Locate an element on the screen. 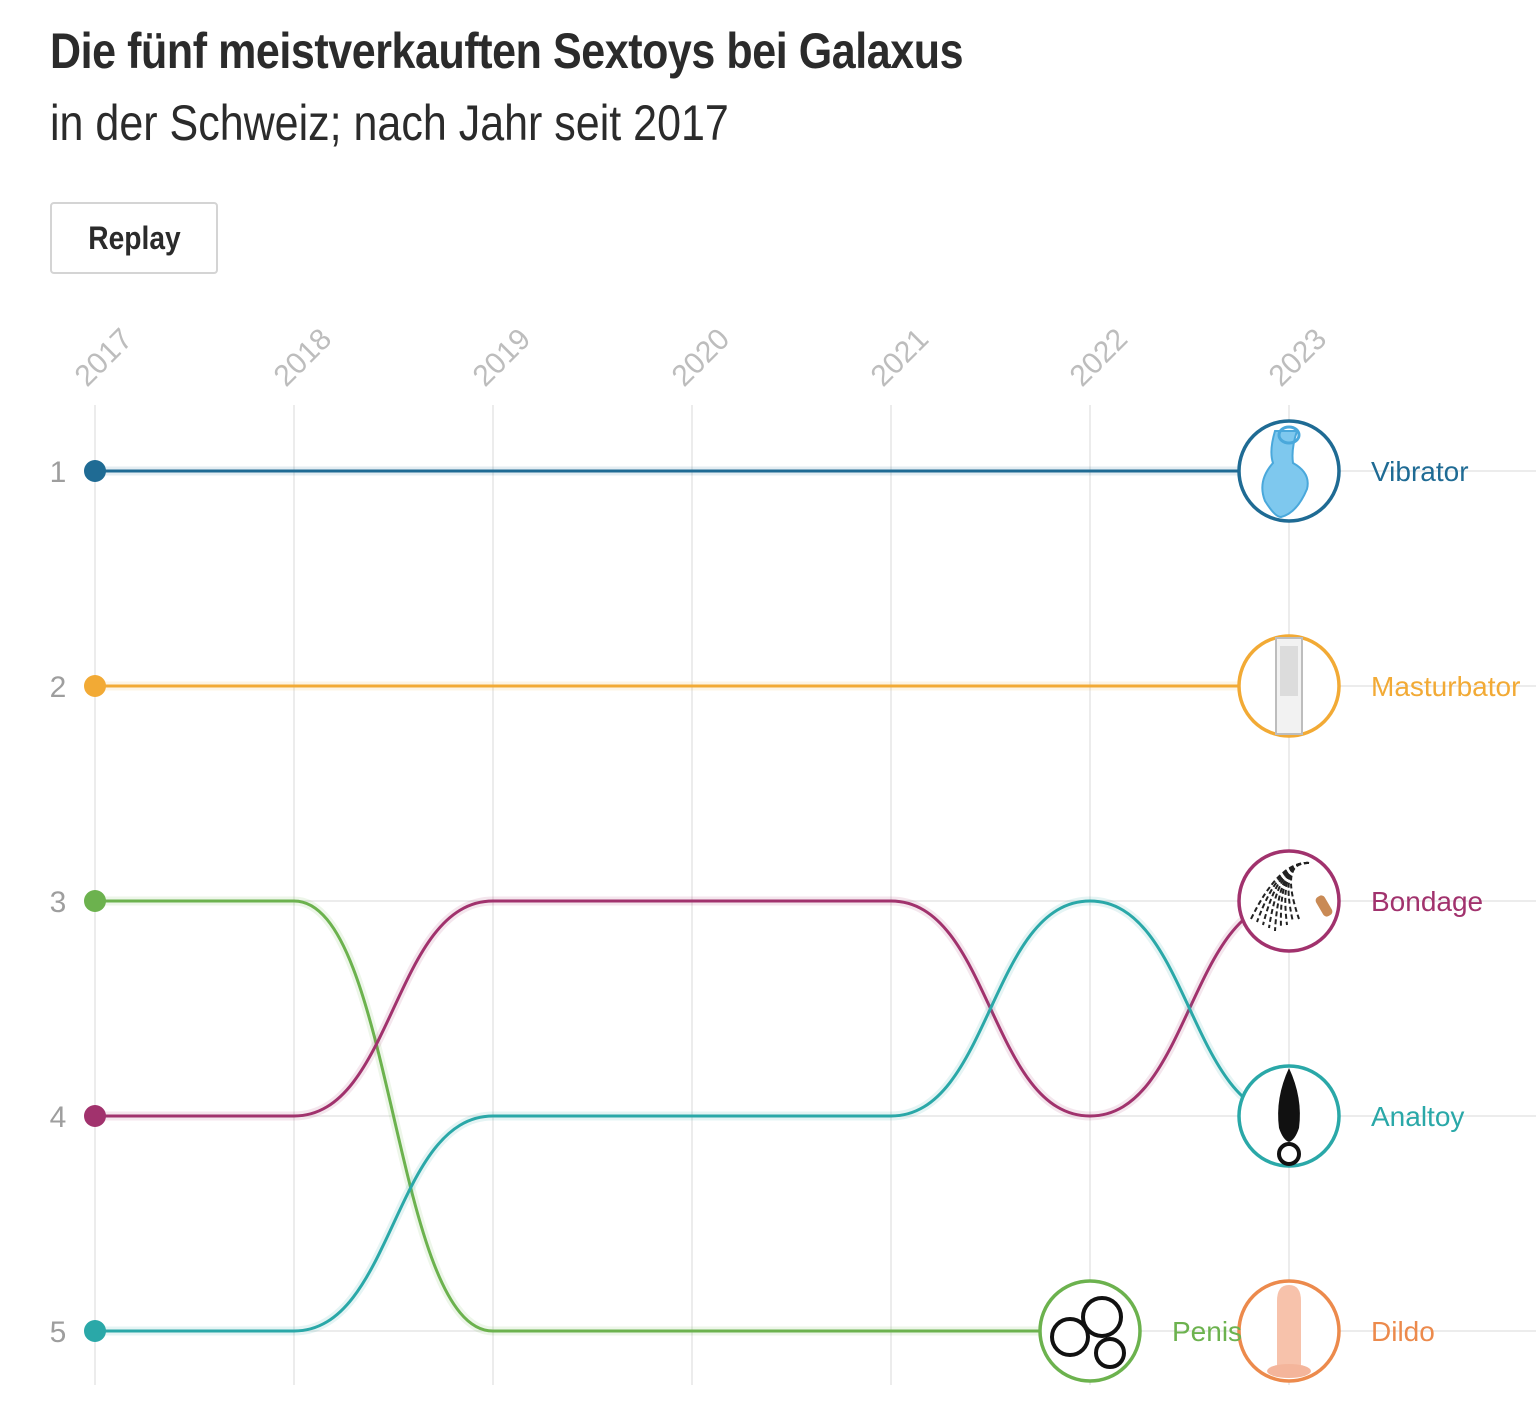 Image resolution: width=1536 pixels, height=1421 pixels. series-label-analtoy: Analtoy is located at coordinates (1417, 1116).